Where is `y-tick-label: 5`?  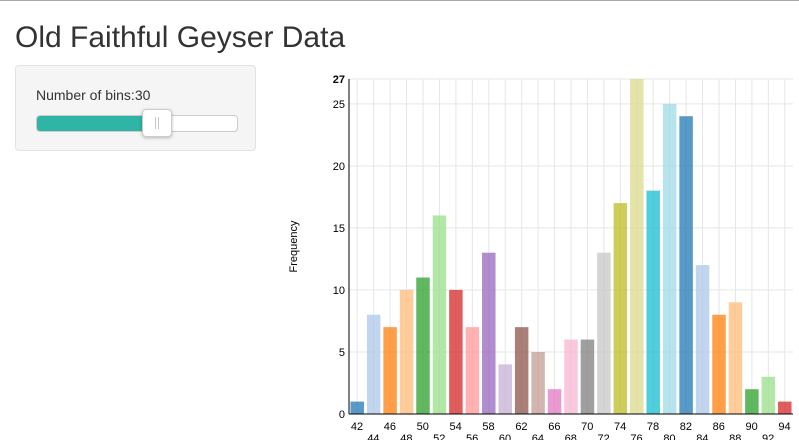 y-tick-label: 5 is located at coordinates (342, 353).